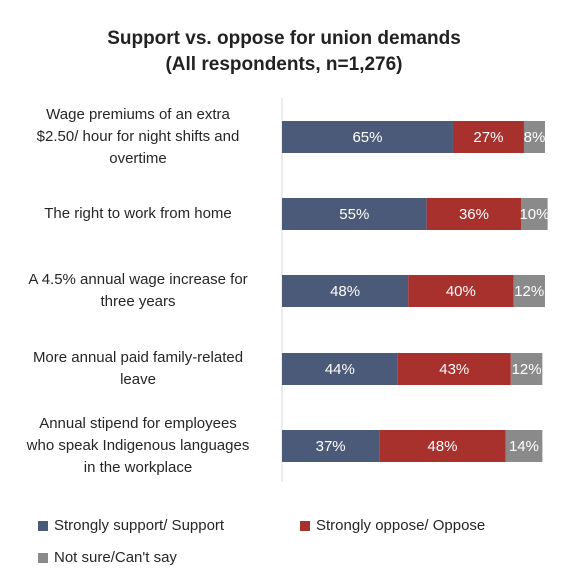 Image resolution: width=568 pixels, height=587 pixels. I want to click on data-label-3-row-3: 12%, so click(529, 291).